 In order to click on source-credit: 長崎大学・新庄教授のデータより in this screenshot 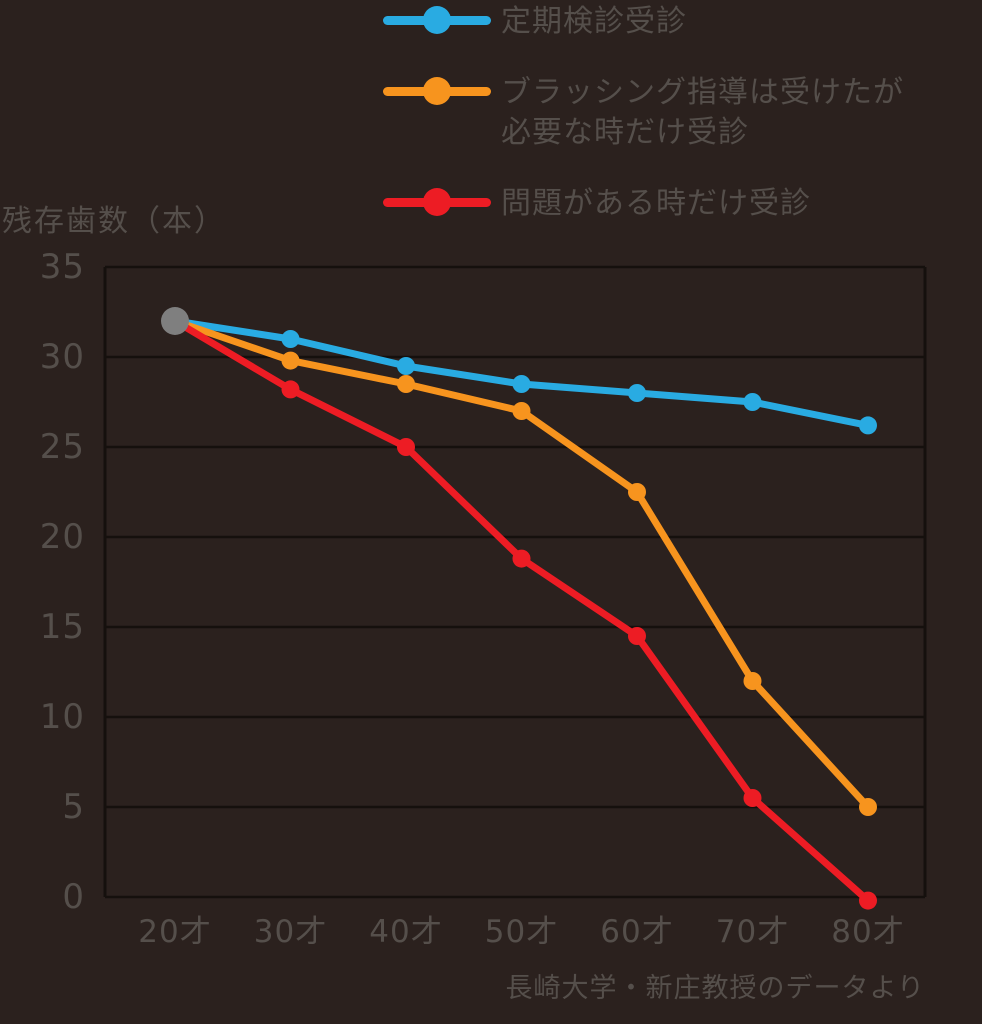, I will do `click(715, 988)`.